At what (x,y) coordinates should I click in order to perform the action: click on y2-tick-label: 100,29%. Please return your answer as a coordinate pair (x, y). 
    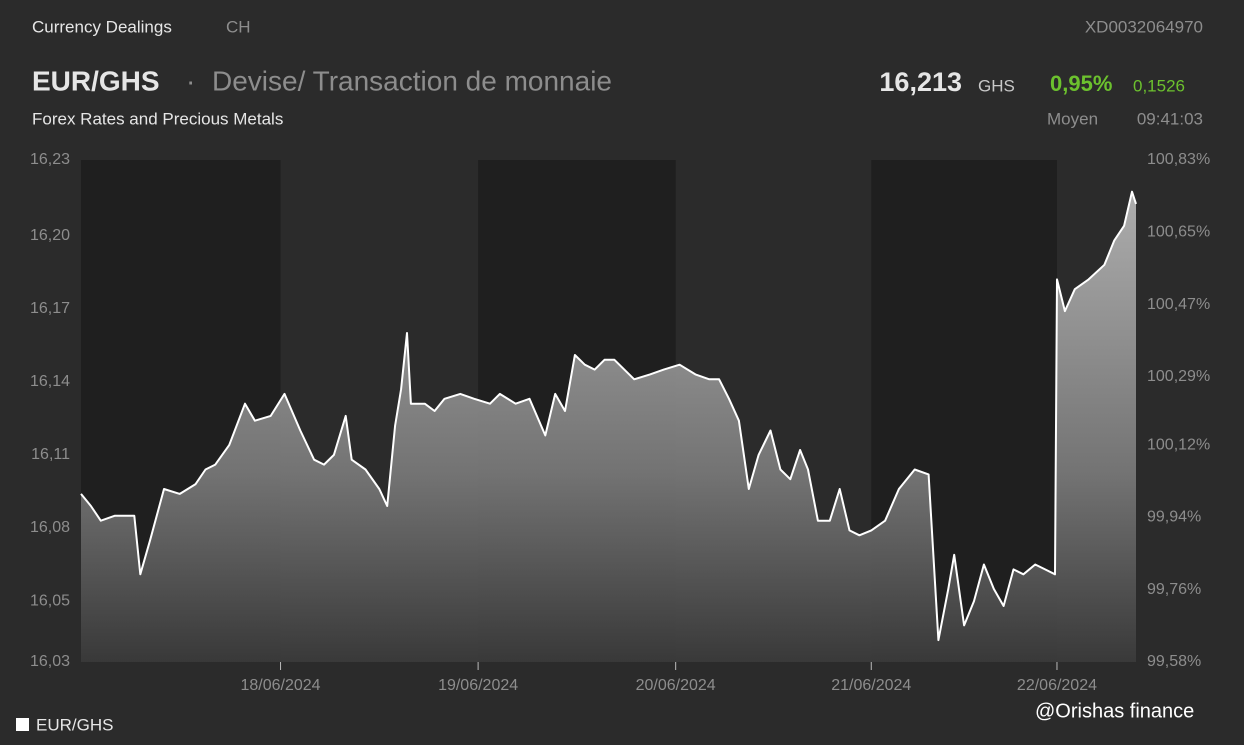
    Looking at the image, I should click on (1178, 376).